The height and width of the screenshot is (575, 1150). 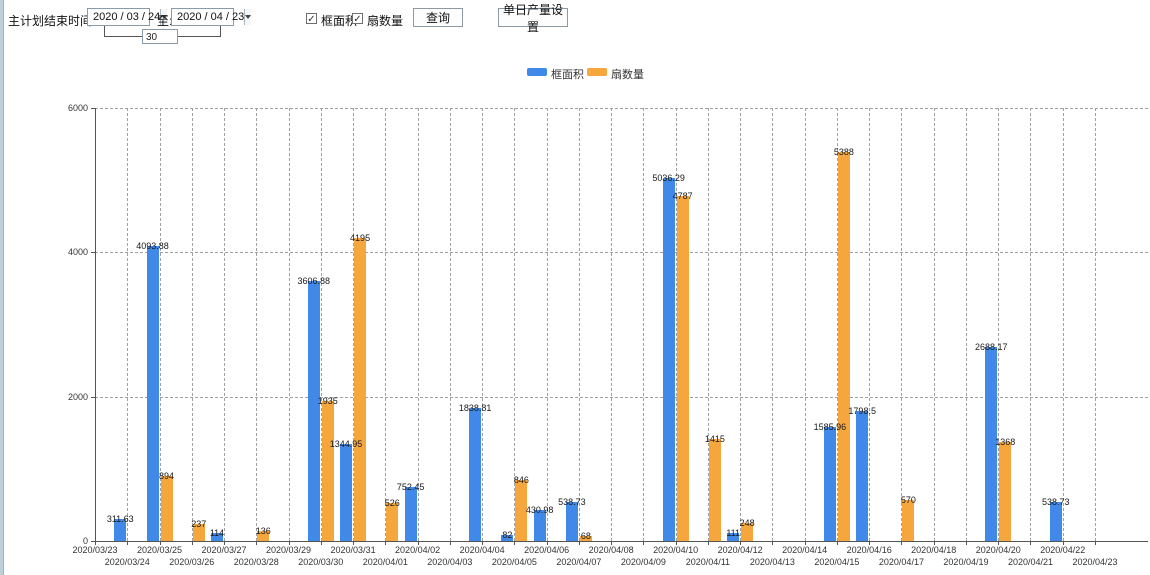 I want to click on to-label: 至:, so click(x=165, y=21).